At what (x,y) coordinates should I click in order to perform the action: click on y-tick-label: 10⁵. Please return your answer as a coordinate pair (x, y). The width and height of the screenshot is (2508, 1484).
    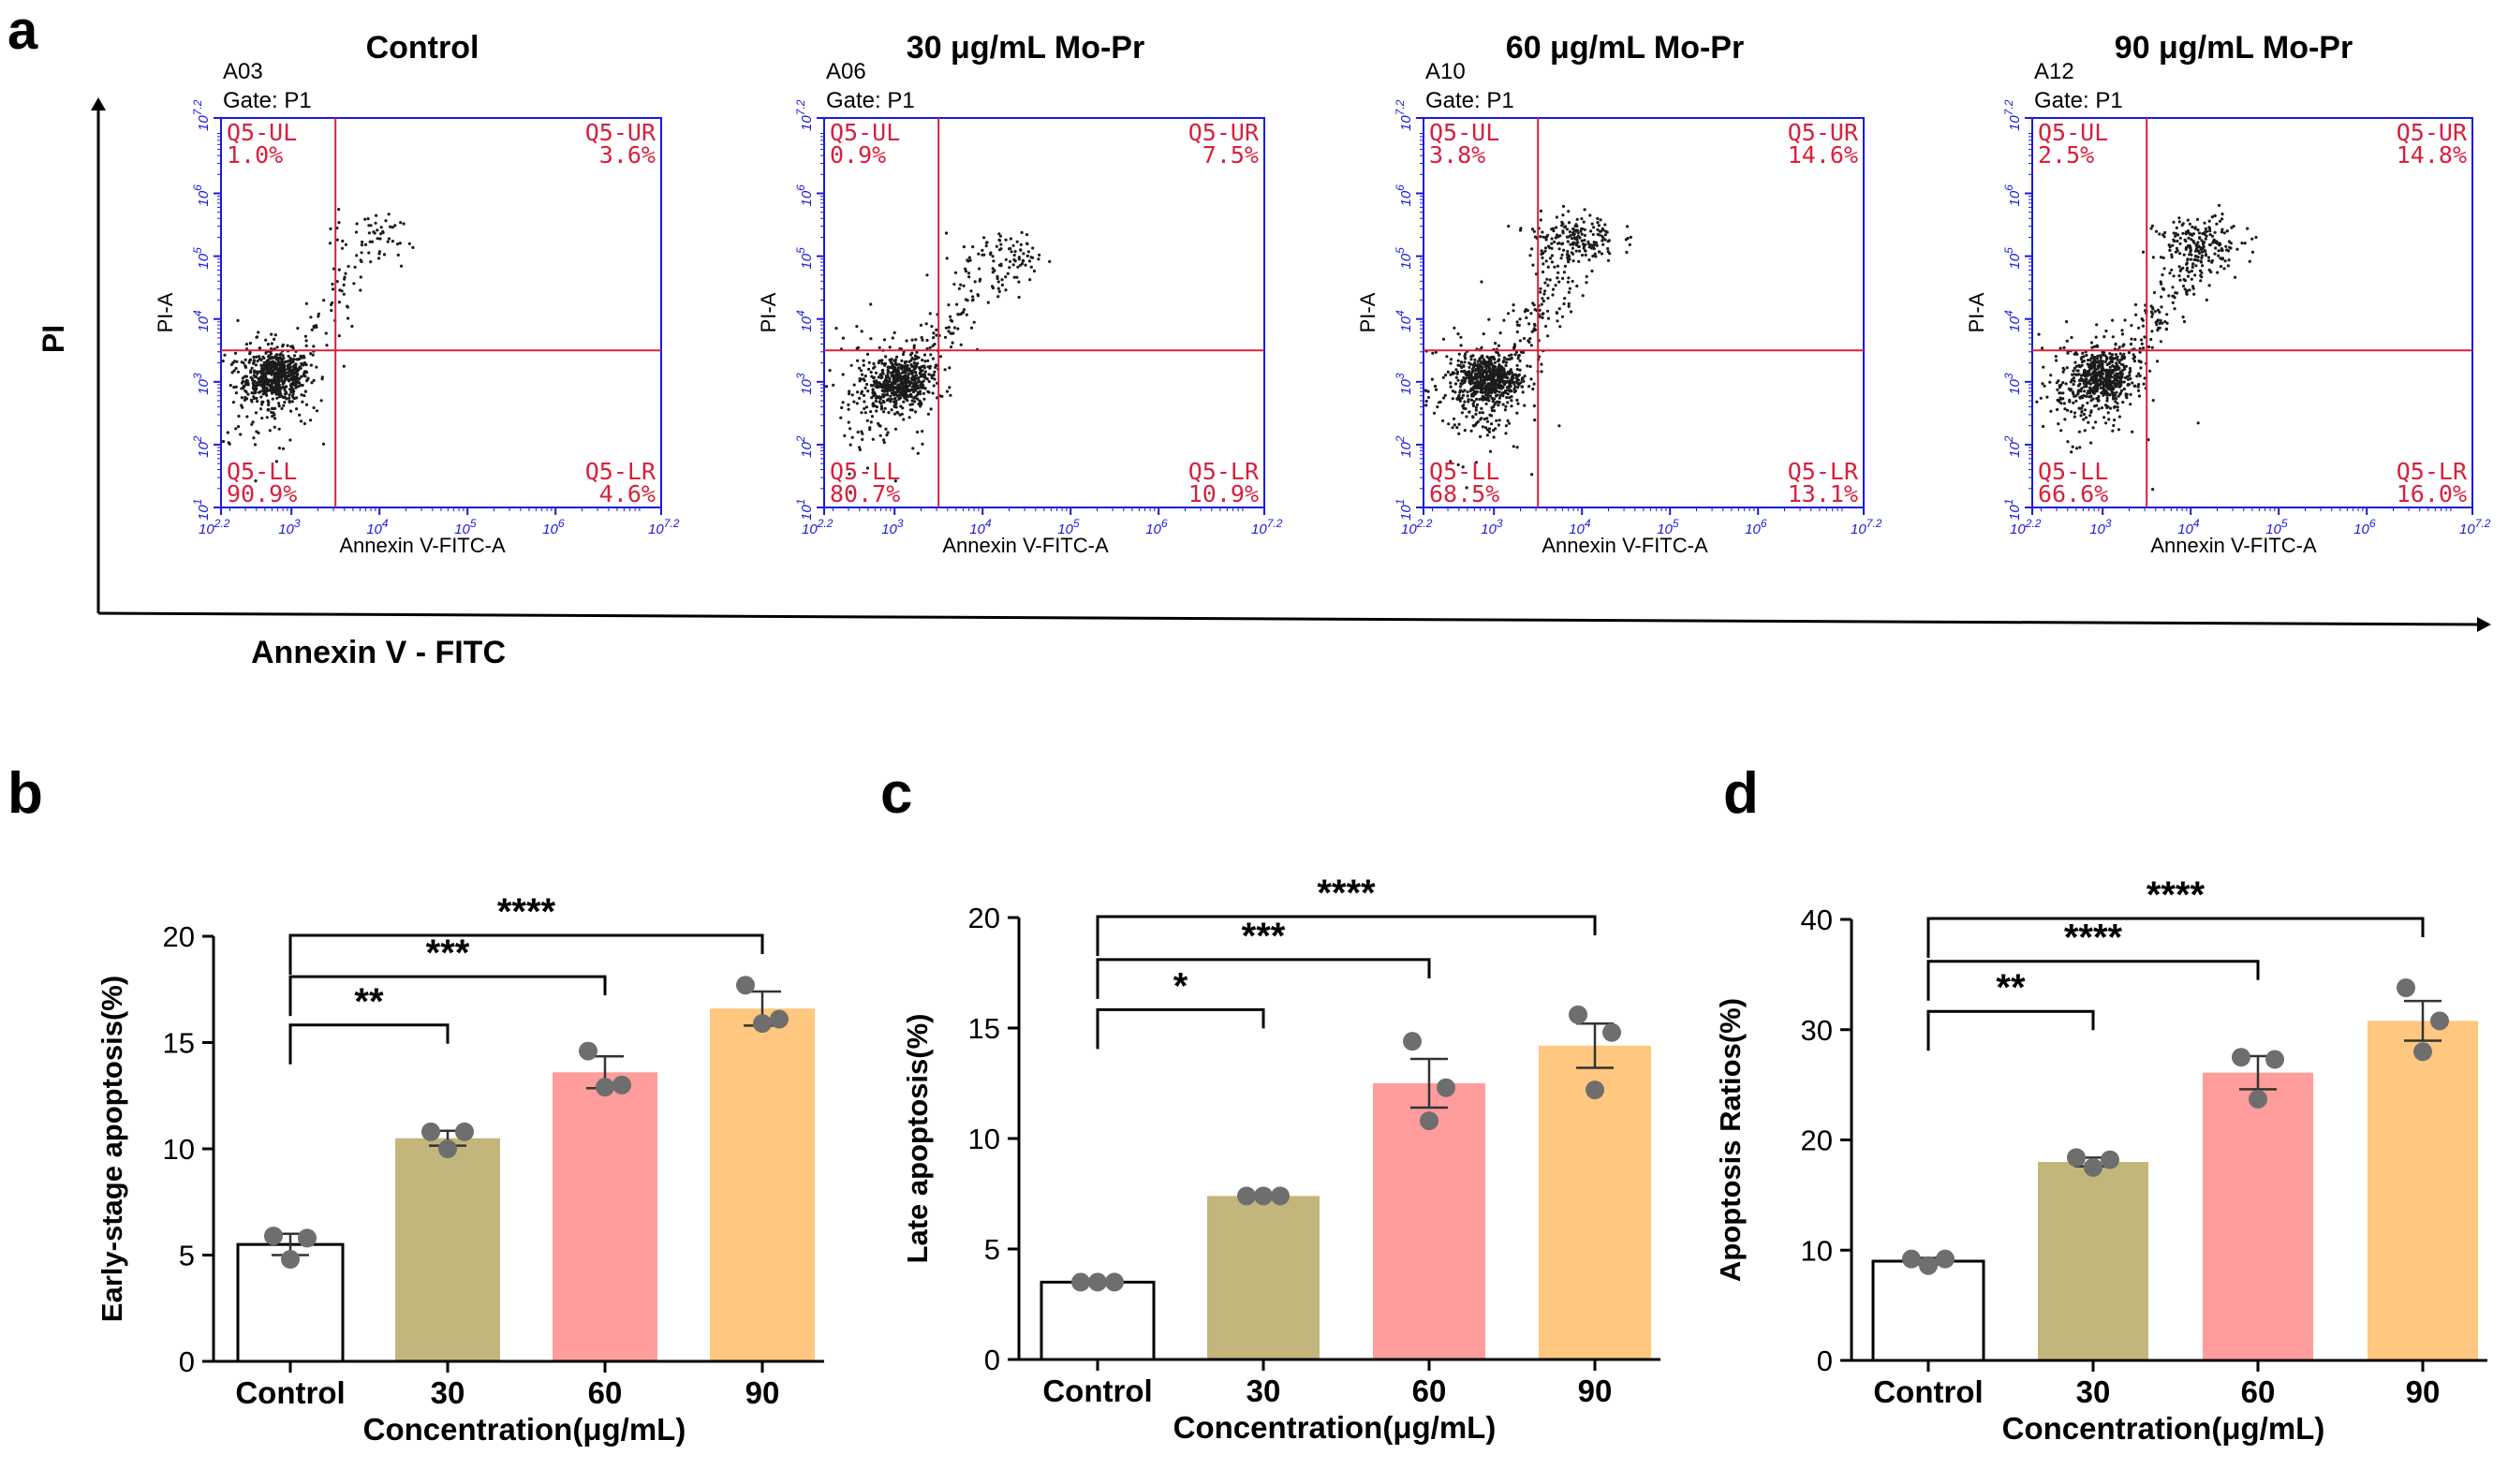
    Looking at the image, I should click on (1404, 258).